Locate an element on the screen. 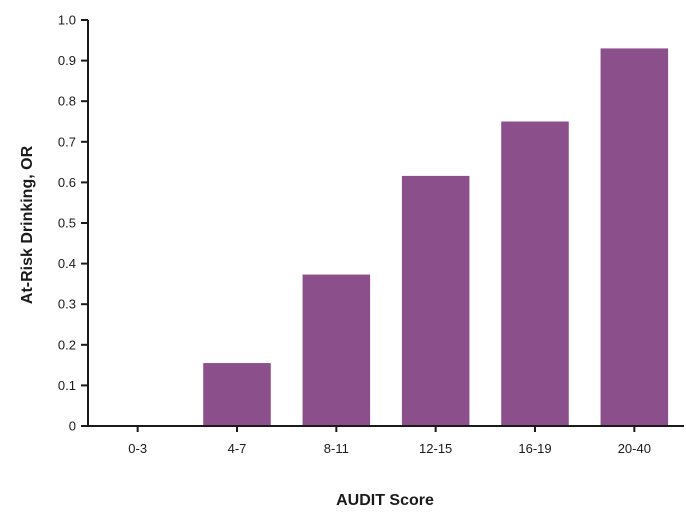 This screenshot has width=686, height=515. y-tick-label: 0.4 is located at coordinates (67, 263).